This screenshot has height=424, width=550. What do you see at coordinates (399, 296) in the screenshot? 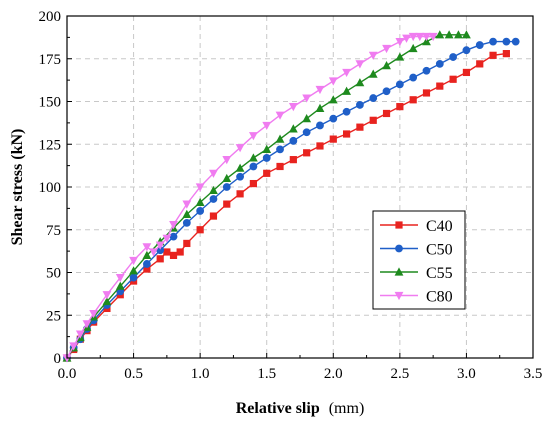
I see `legend-marker-c80` at bounding box center [399, 296].